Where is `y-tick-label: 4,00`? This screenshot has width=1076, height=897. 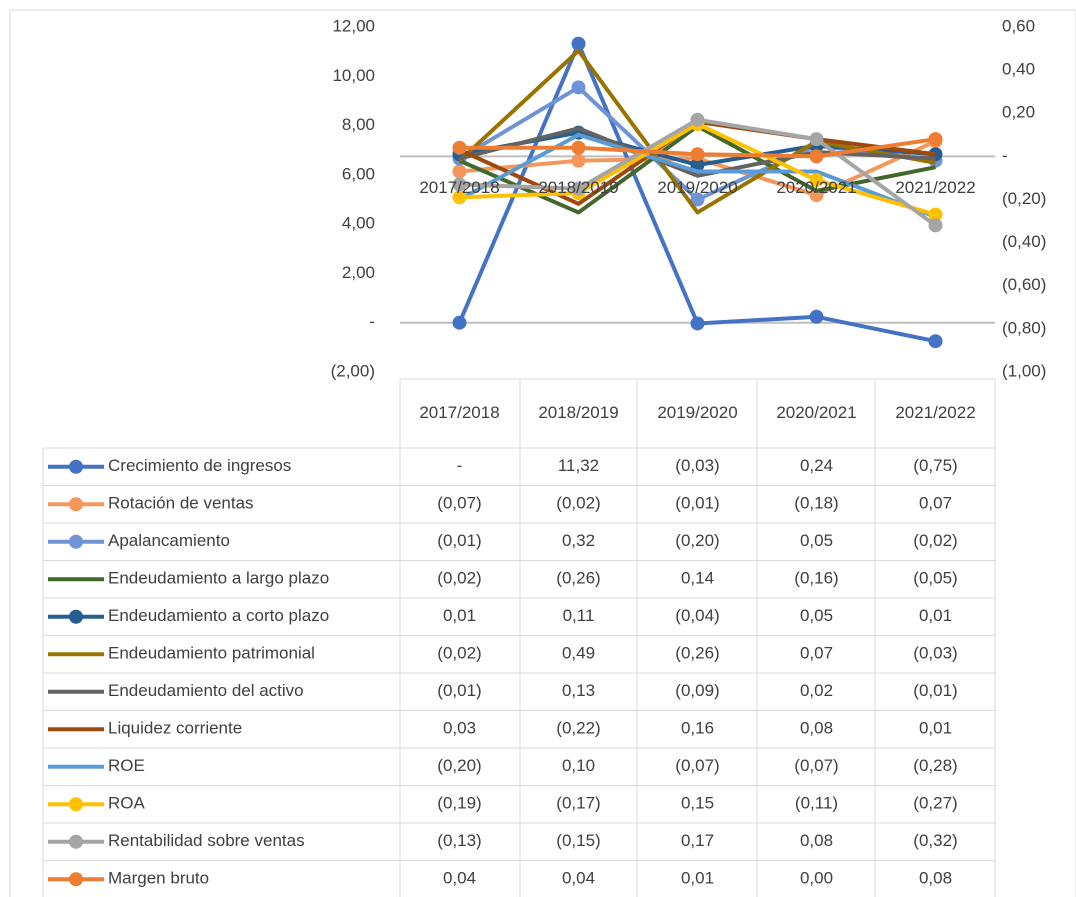
y-tick-label: 4,00 is located at coordinates (358, 223).